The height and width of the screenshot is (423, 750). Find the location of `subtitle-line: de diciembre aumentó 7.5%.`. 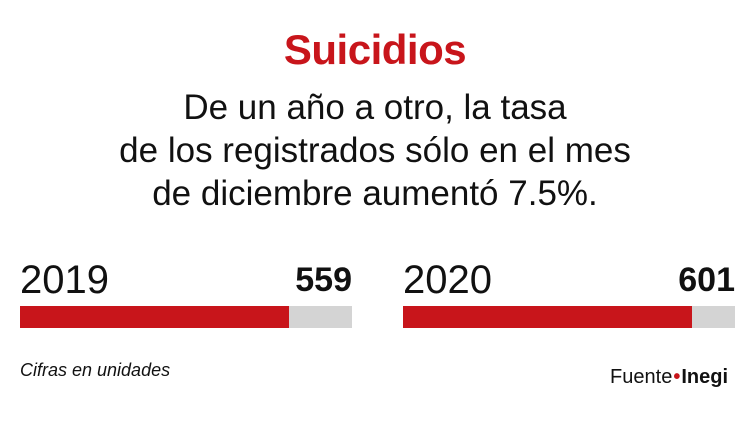

subtitle-line: de diciembre aumentó 7.5%. is located at coordinates (375, 193).